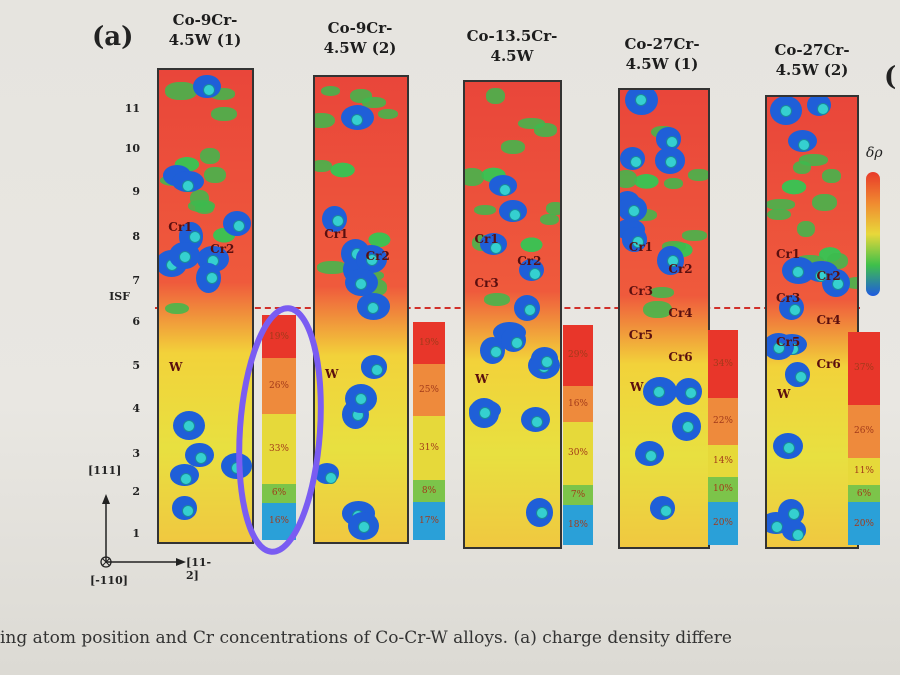  What do you see at coordinates (641, 335) in the screenshot?
I see `atom-label: Cr5` at bounding box center [641, 335].